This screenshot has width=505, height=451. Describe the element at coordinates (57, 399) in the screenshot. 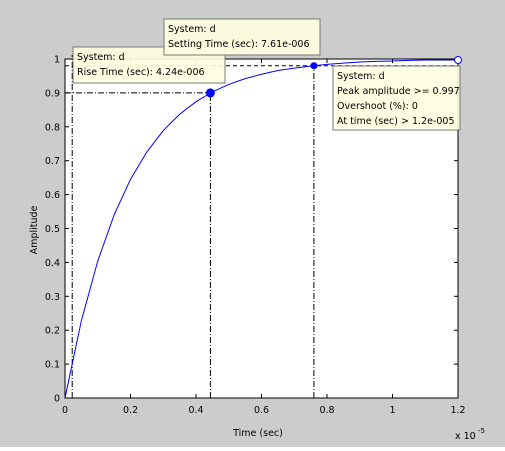

I see `y-tick-label: 0` at that location.